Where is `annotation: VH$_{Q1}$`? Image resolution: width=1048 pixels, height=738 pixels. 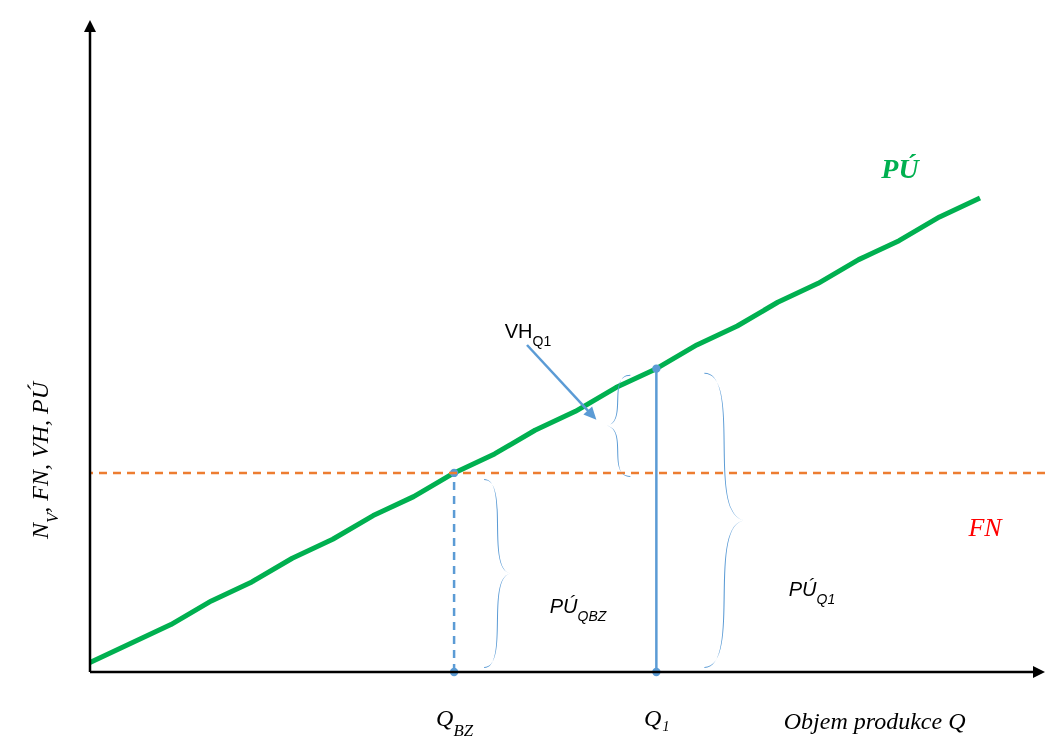
annotation: VH$_{Q1}$ is located at coordinates (528, 334).